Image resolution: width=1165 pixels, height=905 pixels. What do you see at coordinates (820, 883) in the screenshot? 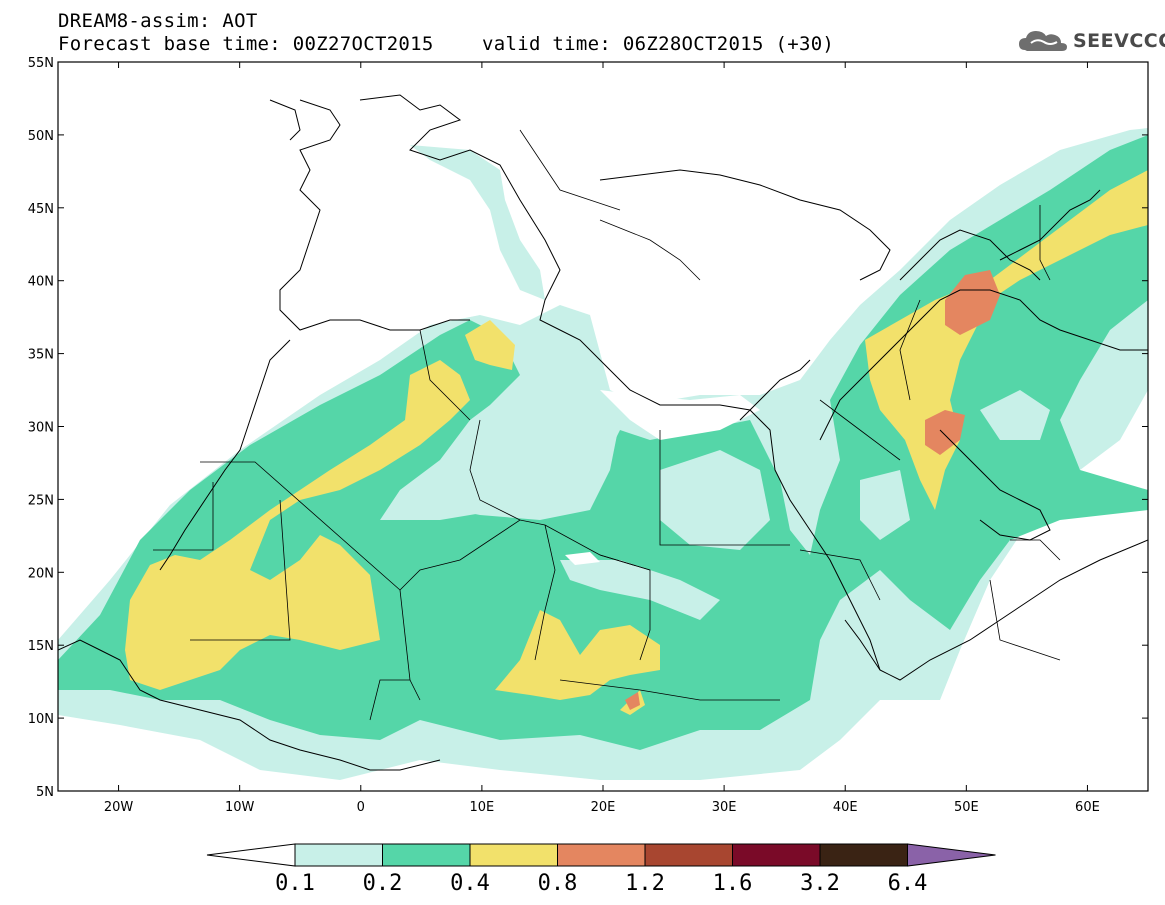
I see `colorbar-label: 3.2` at bounding box center [820, 883].